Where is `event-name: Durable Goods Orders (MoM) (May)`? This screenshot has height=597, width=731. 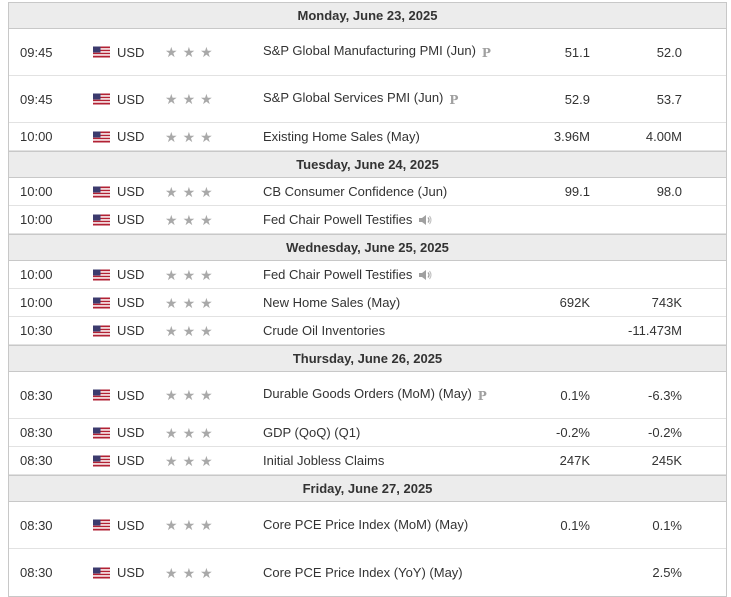
event-name: Durable Goods Orders (MoM) (May) is located at coordinates (367, 393).